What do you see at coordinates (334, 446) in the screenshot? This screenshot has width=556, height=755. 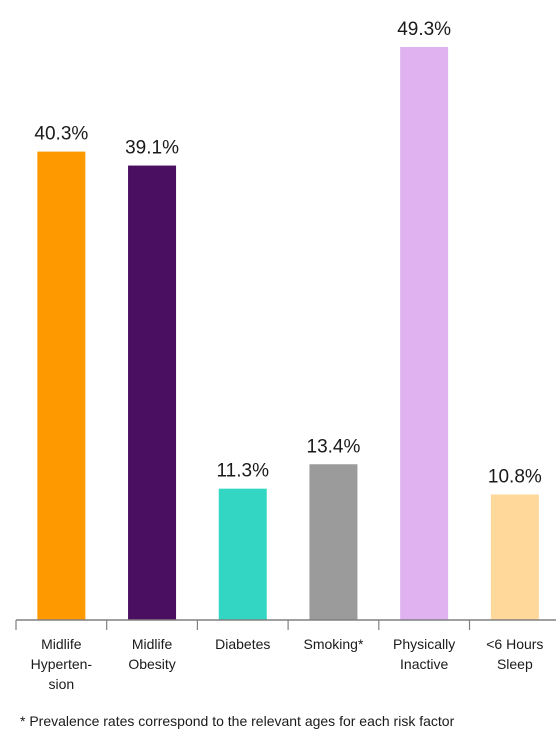 I see `bar-value-label: 13.4%` at bounding box center [334, 446].